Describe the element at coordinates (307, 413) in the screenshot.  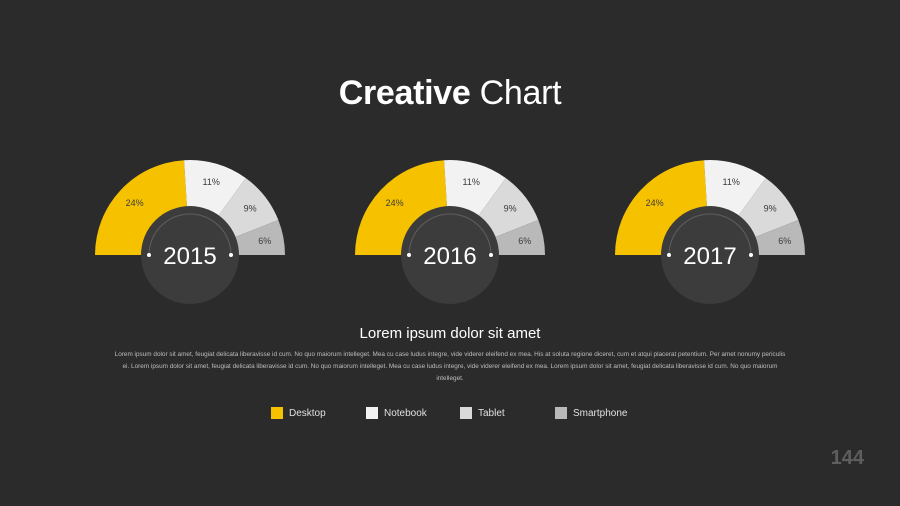
I see `legend-label-desktop: Desktop` at that location.